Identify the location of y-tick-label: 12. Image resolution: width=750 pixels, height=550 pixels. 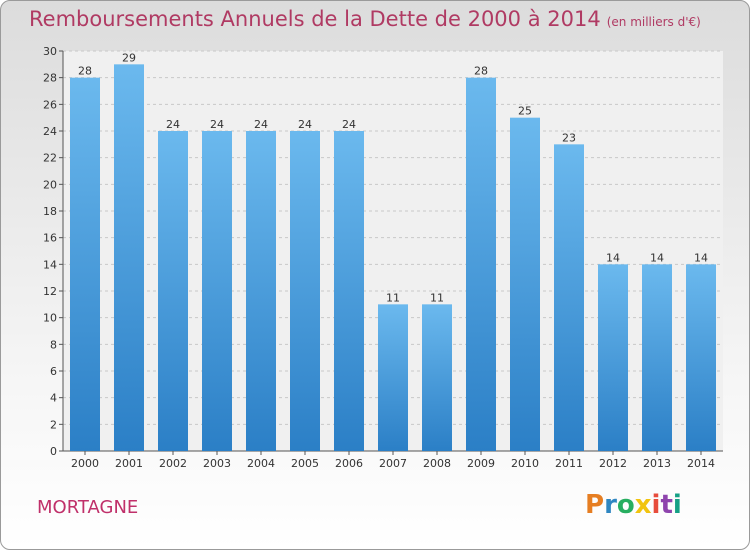
(50, 291).